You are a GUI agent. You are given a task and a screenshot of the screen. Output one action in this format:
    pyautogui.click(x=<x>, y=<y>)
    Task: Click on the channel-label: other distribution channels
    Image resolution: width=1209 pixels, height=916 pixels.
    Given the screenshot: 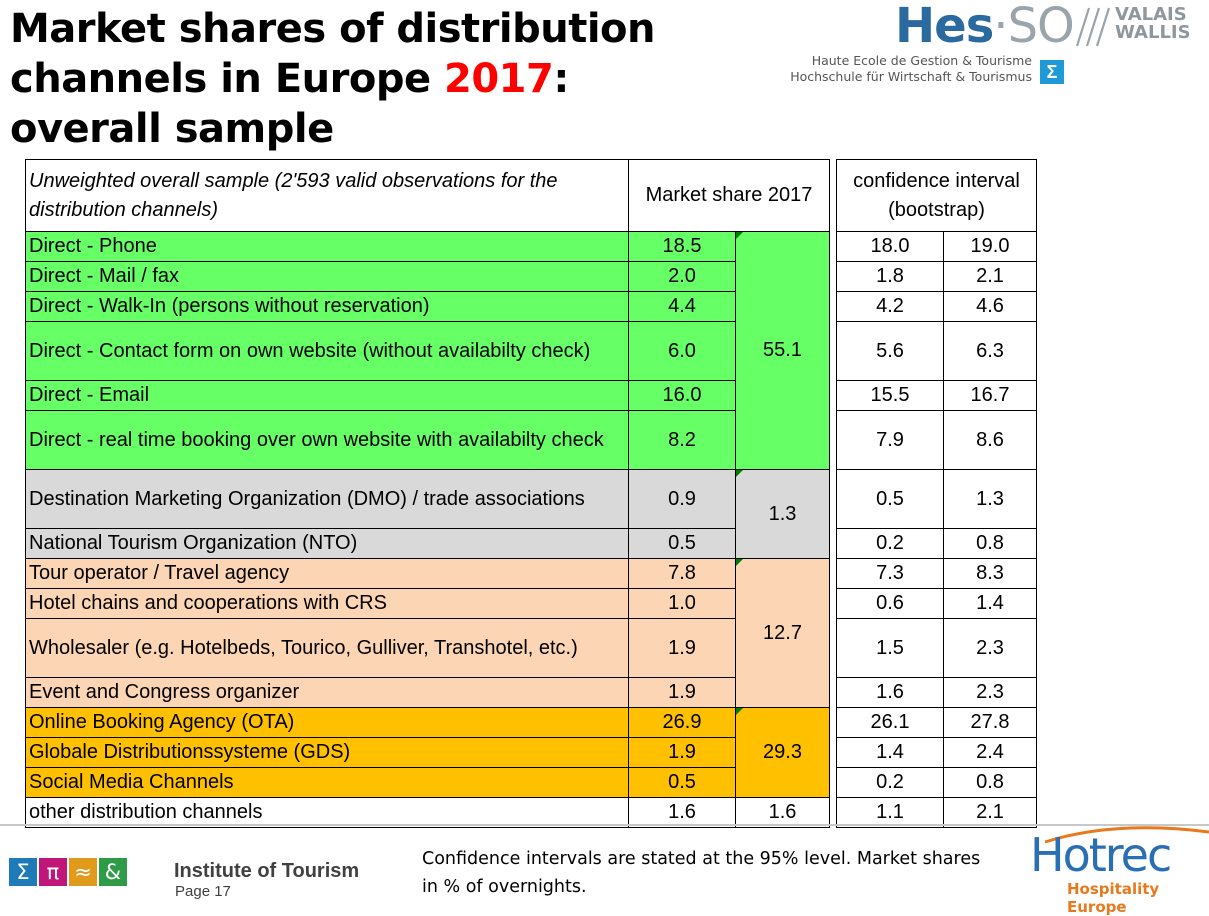 What is the action you would take?
    pyautogui.click(x=327, y=812)
    